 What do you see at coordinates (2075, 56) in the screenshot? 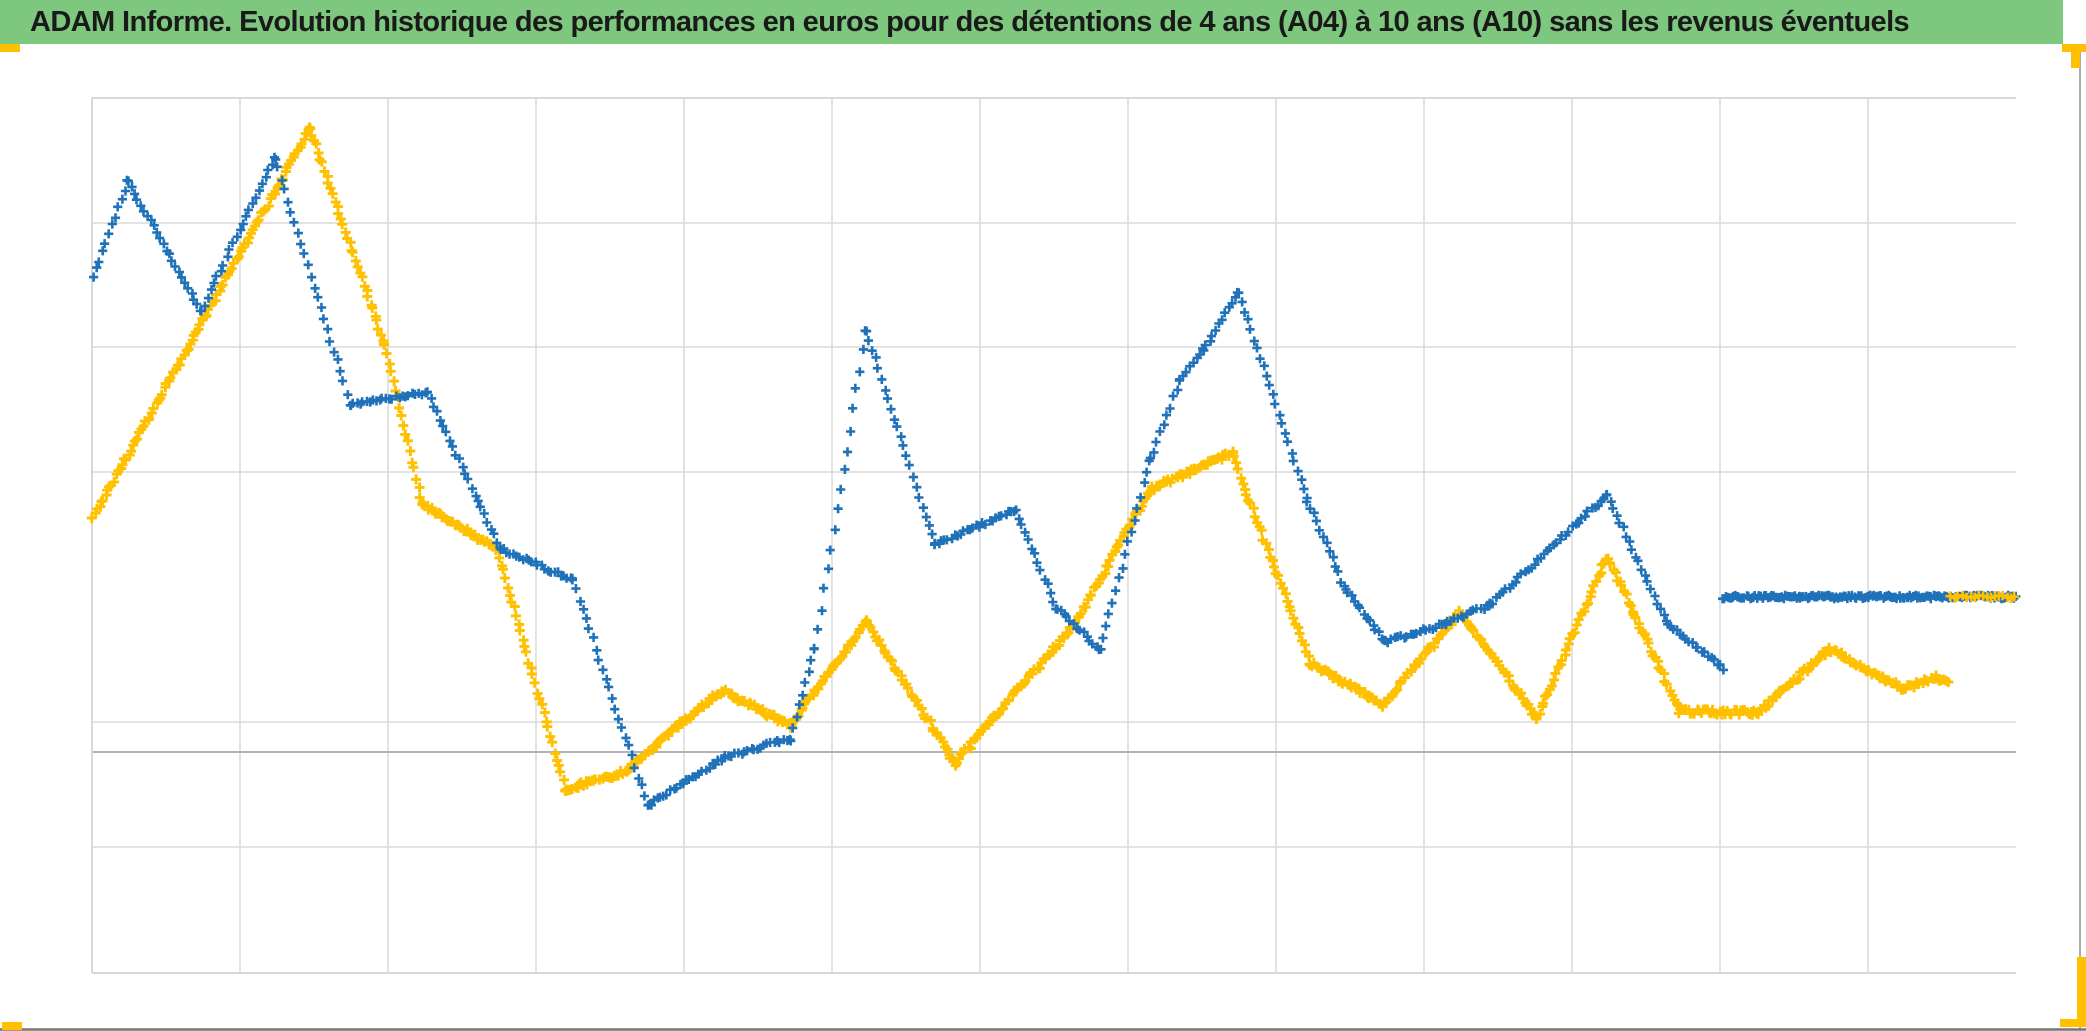
I see `corner-mark-top-right-v` at bounding box center [2075, 56].